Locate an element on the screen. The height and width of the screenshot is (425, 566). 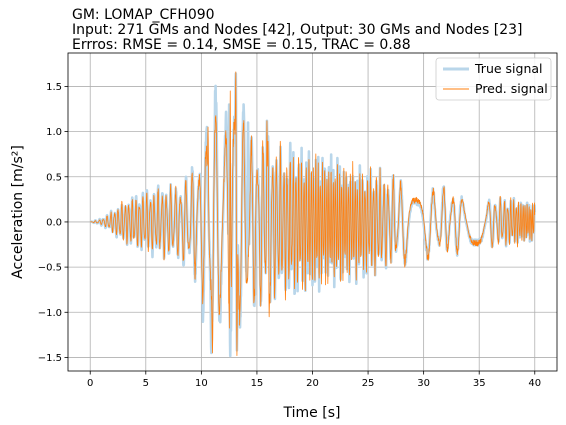
y-tick-label: 0.0 is located at coordinates (54, 222).